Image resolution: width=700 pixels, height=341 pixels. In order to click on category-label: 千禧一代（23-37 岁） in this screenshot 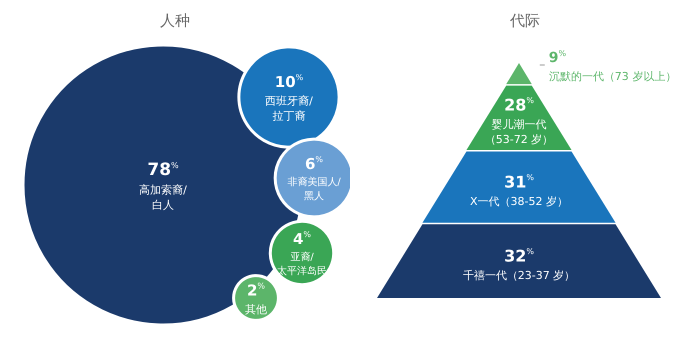, I will do `click(519, 275)`.